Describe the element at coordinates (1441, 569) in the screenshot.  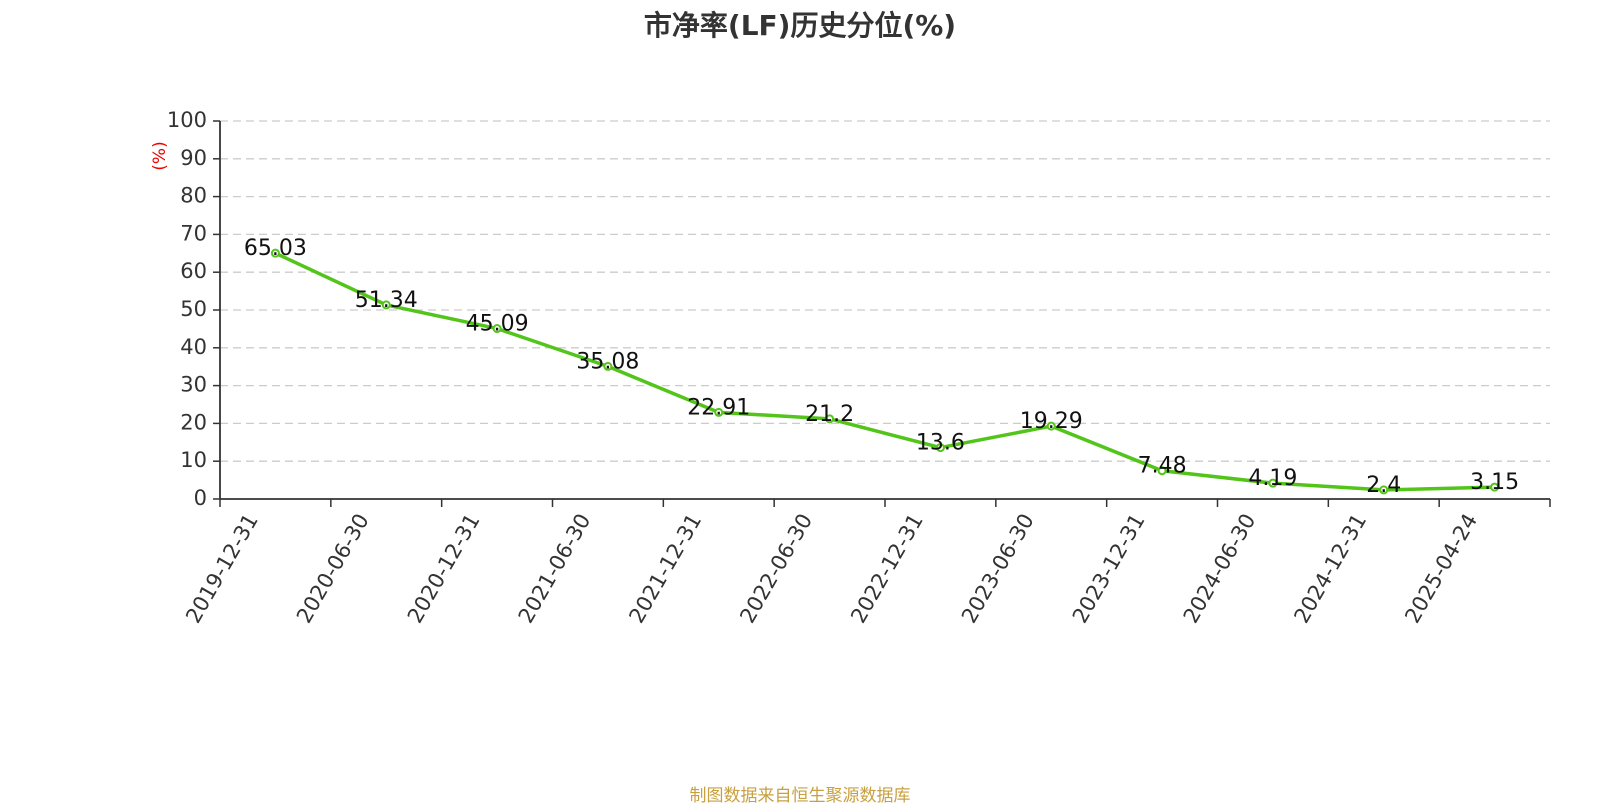
I see `x-tick-label: 2025-04-24` at that location.